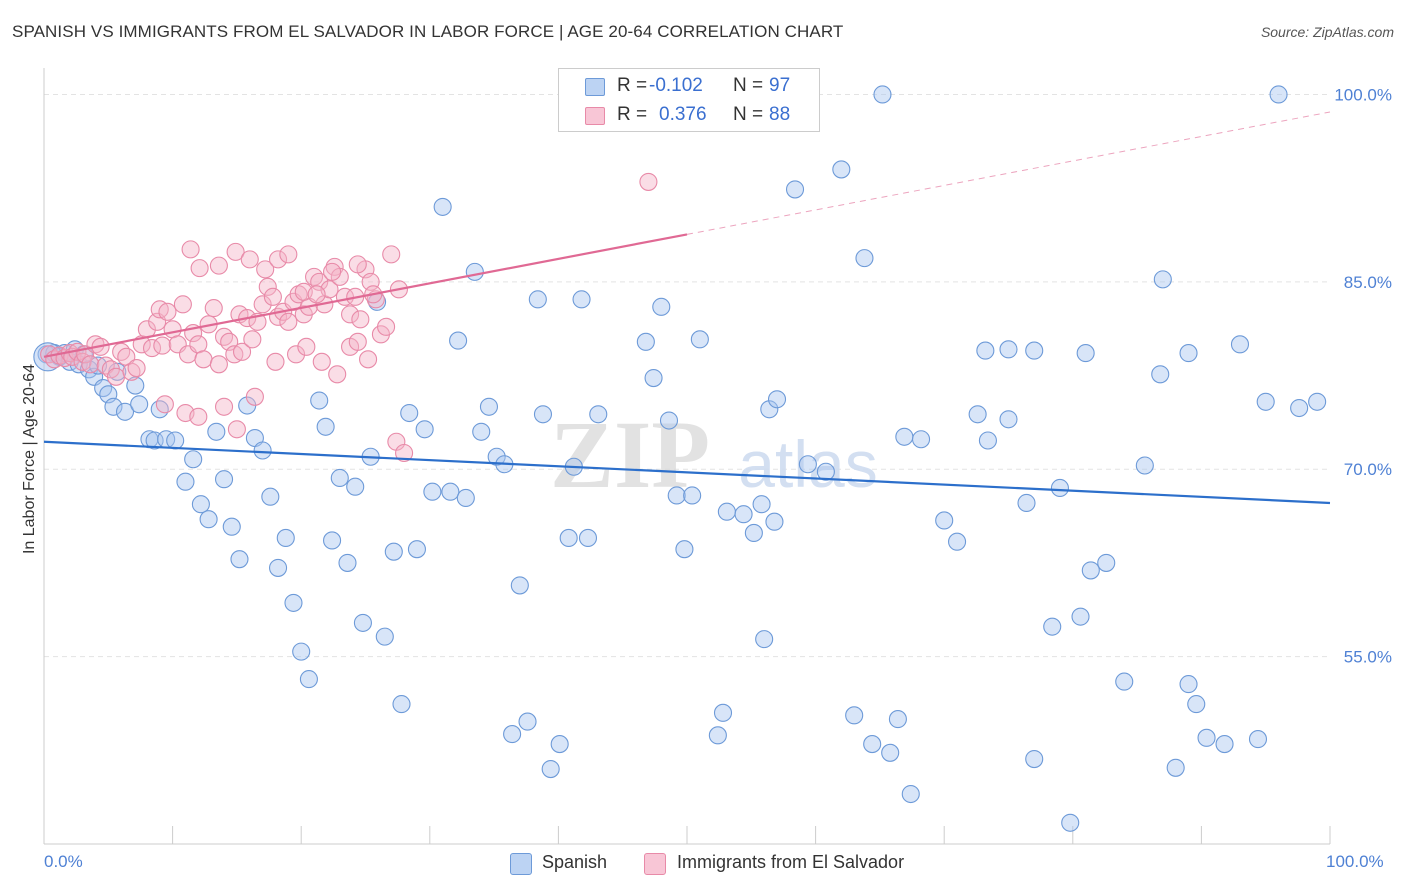 Image resolution: width=1406 pixels, height=892 pixels. Describe the element at coordinates (1363, 375) in the screenshot. I see `y-tick-labels: 55.0% 70.0% 85.0% 100.0%` at that location.